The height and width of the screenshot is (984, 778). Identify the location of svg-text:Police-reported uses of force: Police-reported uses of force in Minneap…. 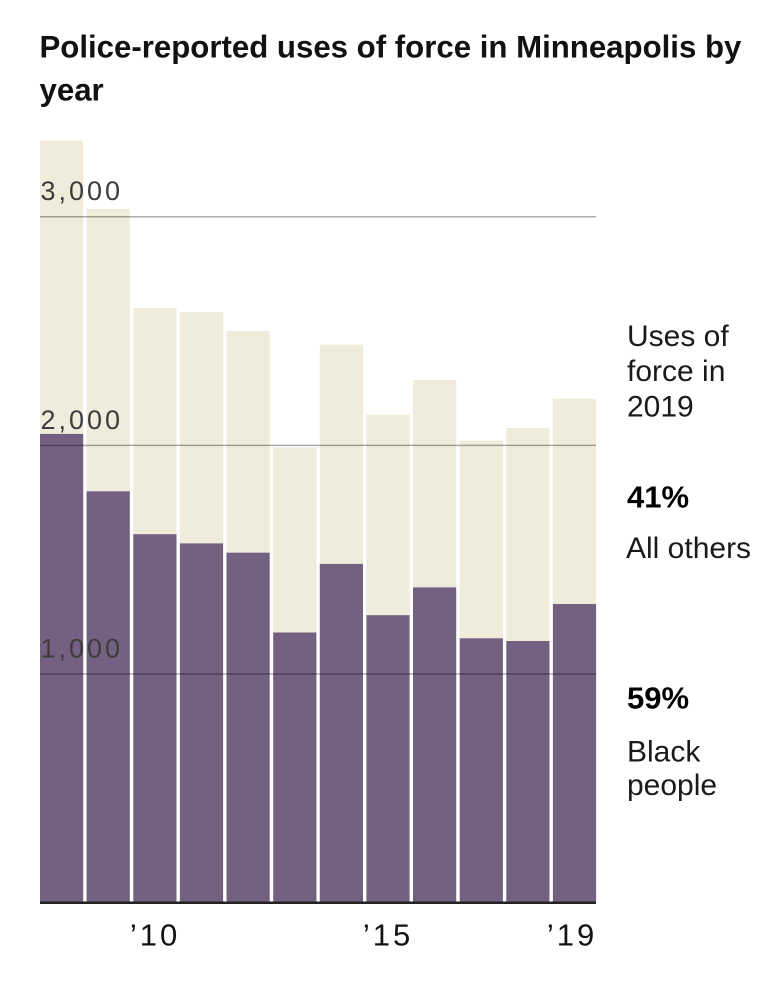
(391, 46).